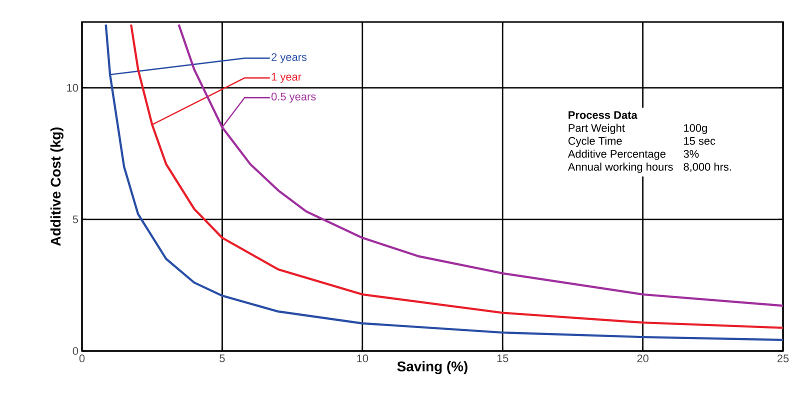  I want to click on y-tick-label: 0, so click(75, 351).